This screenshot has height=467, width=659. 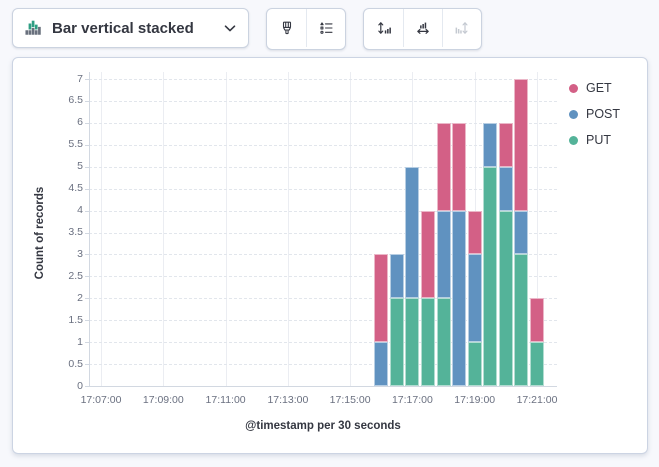 What do you see at coordinates (80, 78) in the screenshot?
I see `y-tick-label: 7` at bounding box center [80, 78].